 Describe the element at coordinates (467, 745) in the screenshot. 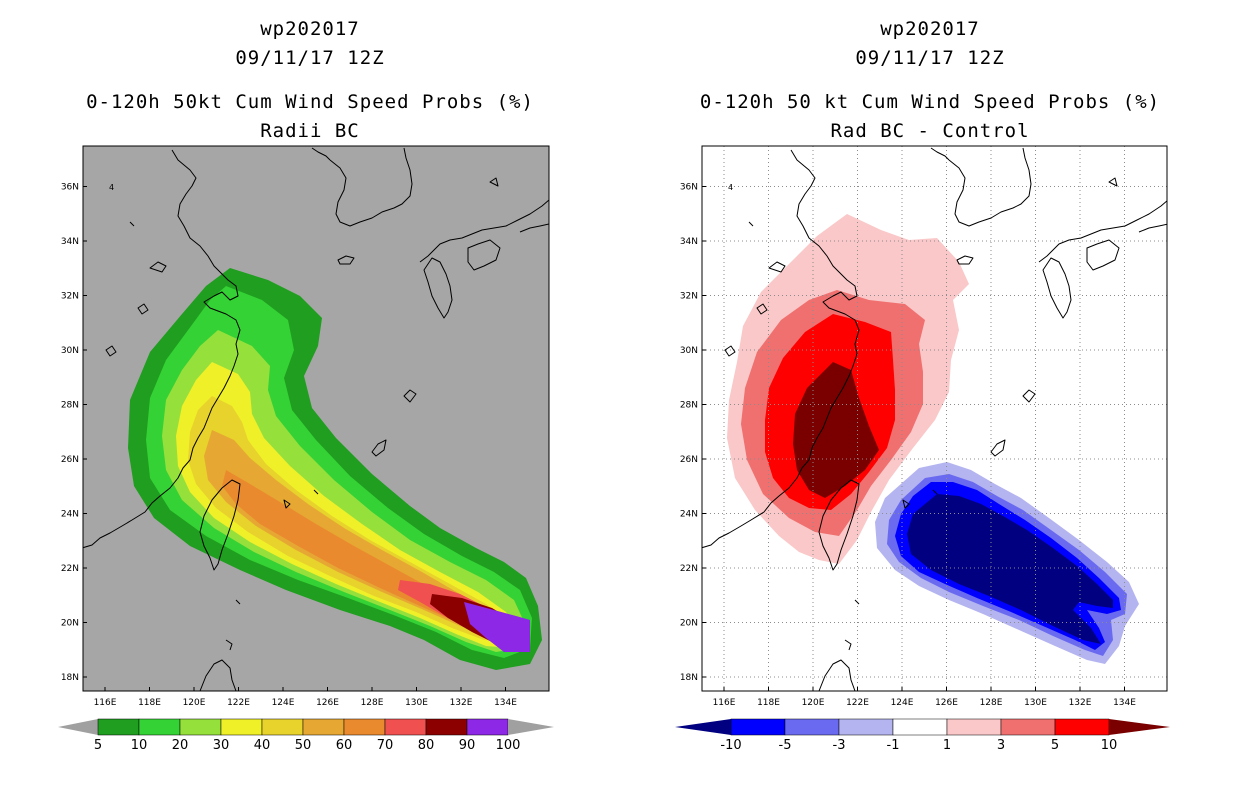

I see `colorbar-label: 90` at that location.